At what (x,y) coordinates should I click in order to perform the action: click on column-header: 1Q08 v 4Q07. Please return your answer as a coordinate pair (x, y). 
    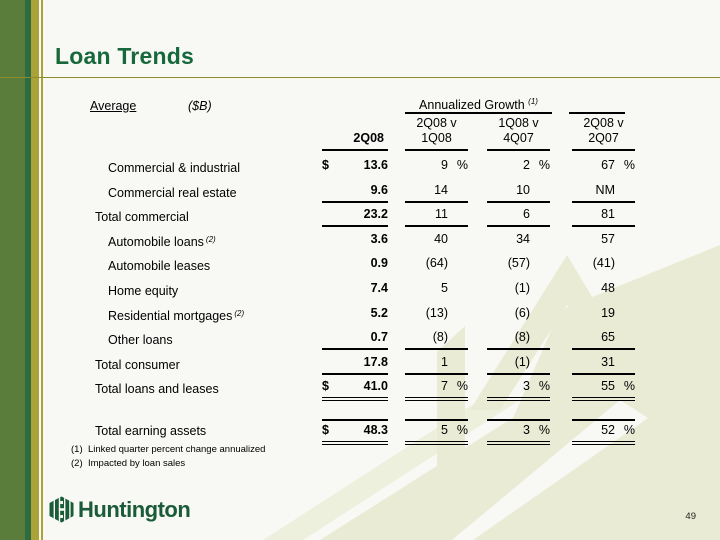
    Looking at the image, I should click on (518, 131).